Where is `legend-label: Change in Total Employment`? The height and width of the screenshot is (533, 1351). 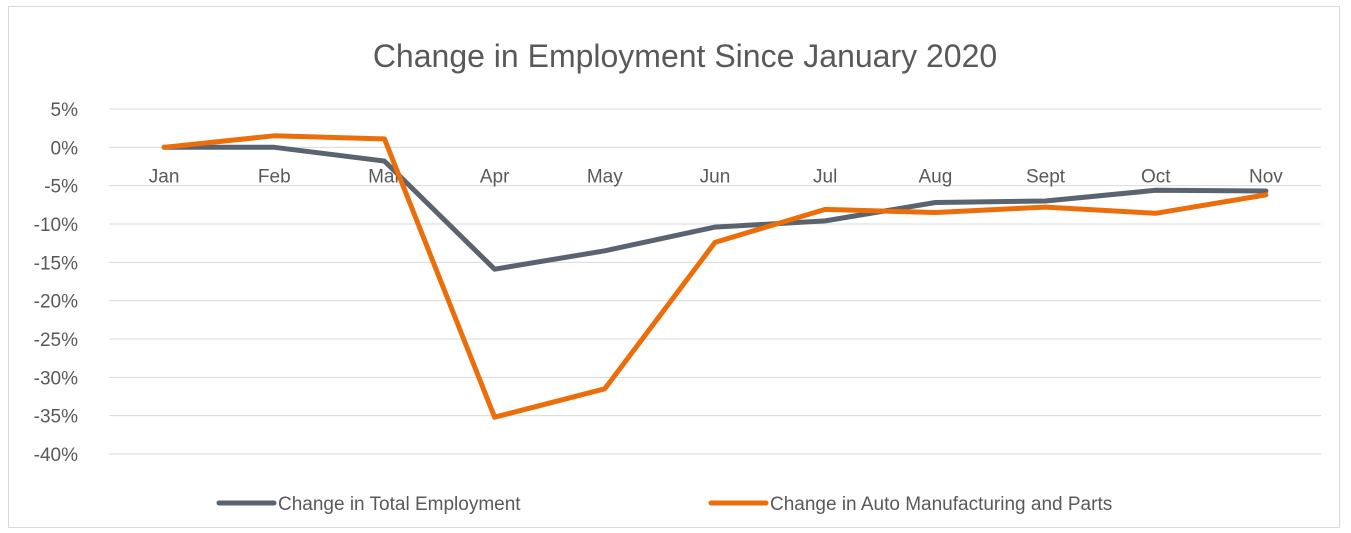 legend-label: Change in Total Employment is located at coordinates (399, 504).